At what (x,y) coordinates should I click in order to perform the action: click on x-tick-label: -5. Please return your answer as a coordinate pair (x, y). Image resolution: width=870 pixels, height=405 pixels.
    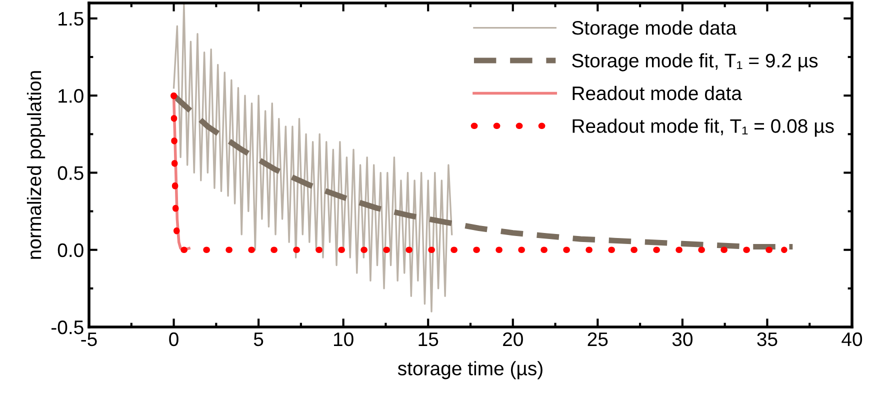
    Looking at the image, I should click on (89, 339).